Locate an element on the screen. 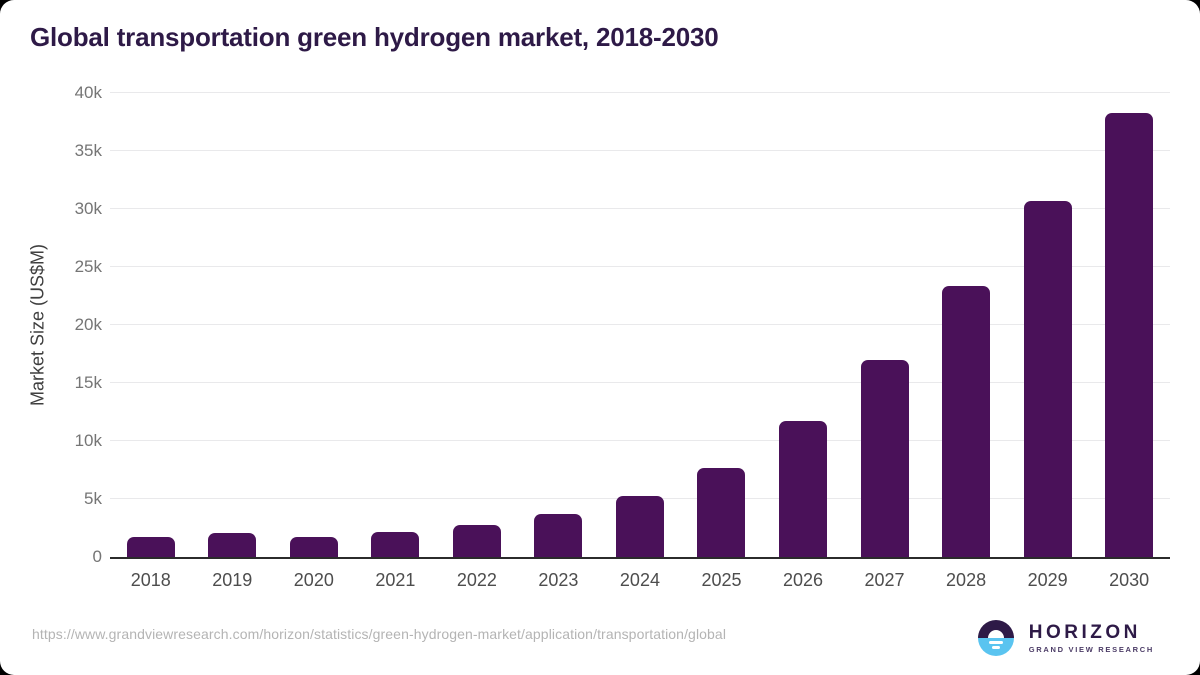 Image resolution: width=1200 pixels, height=675 pixels. bar-slot-2027 is located at coordinates (885, 325).